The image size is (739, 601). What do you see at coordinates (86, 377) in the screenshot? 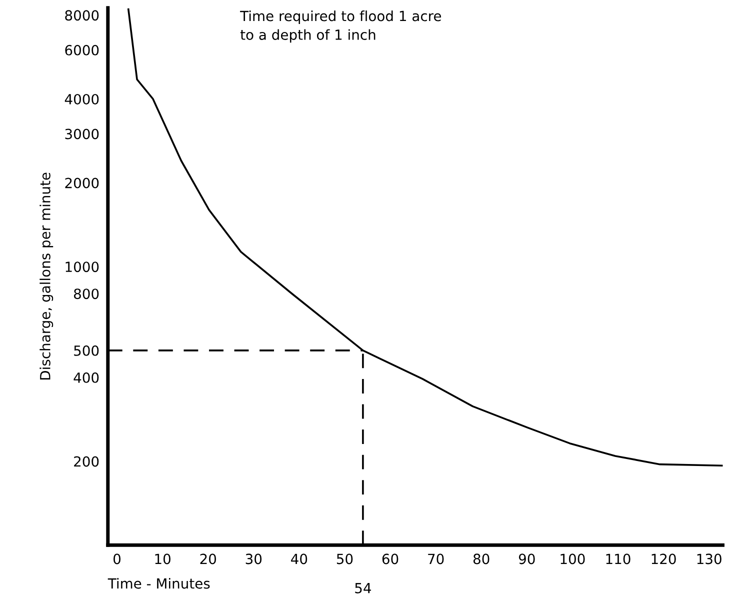
I see `y-tick-label: 400` at bounding box center [86, 377].